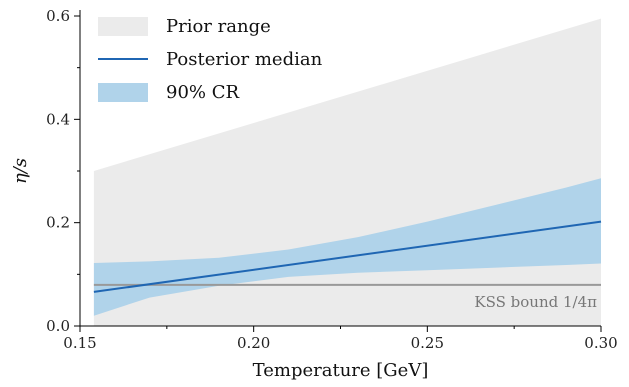 The image size is (629, 387). Describe the element at coordinates (203, 92) in the screenshot. I see `legend-label: 90% CR` at that location.